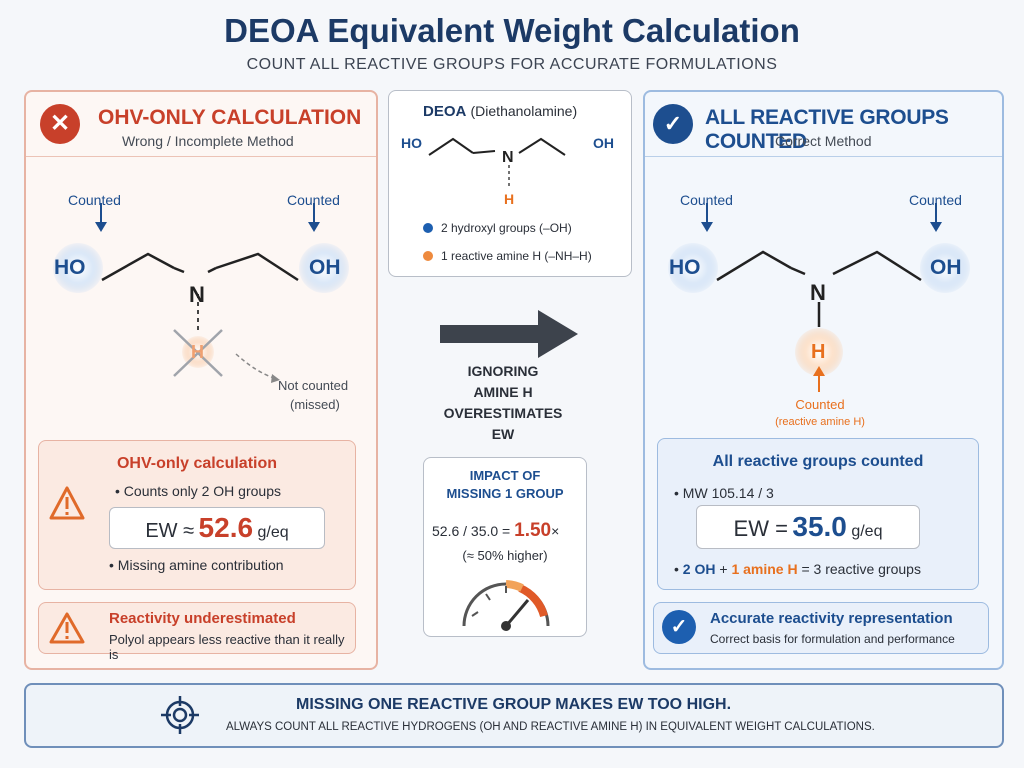  What do you see at coordinates (197, 352) in the screenshot?
I see `amine-h-uncounted: H` at bounding box center [197, 352].